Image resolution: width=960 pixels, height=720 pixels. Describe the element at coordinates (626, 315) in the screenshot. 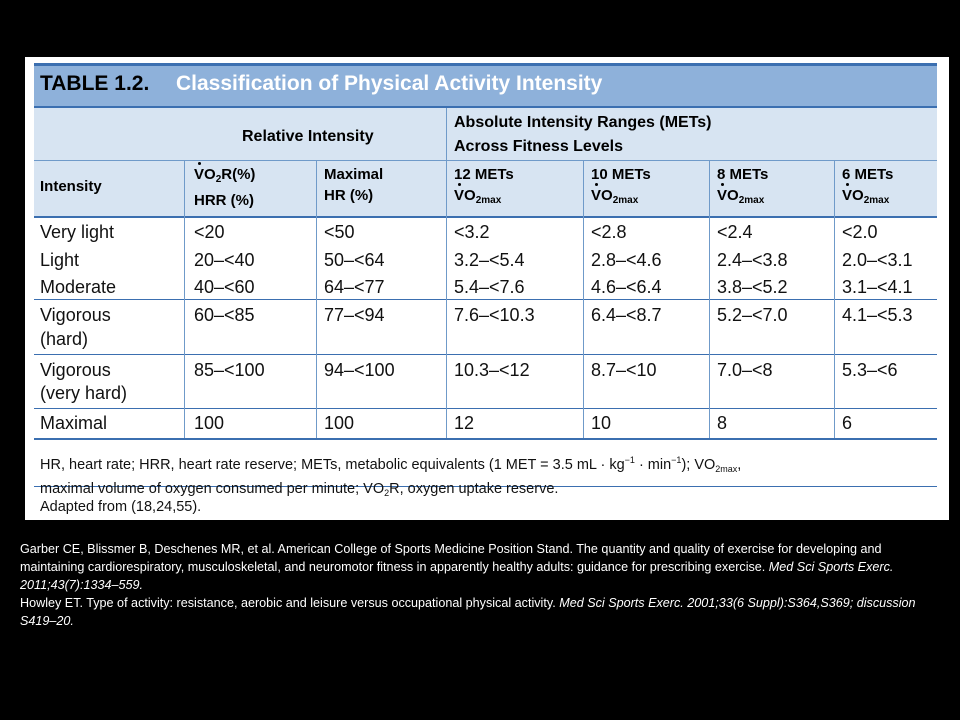

I see `row-vigorous-hard-10mets: 6.4–<8.7` at that location.